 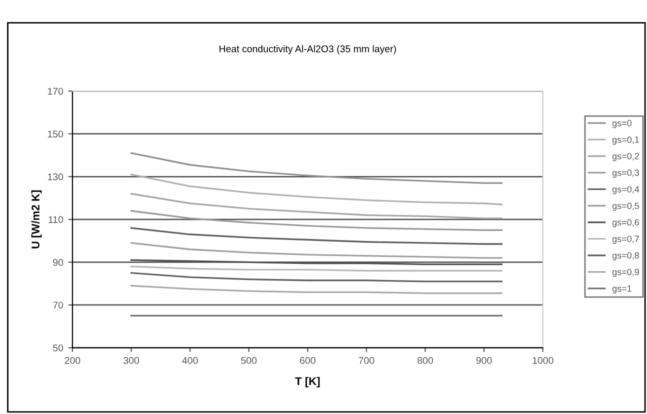 What do you see at coordinates (543, 360) in the screenshot?
I see `x-tick-label: 1000` at bounding box center [543, 360].